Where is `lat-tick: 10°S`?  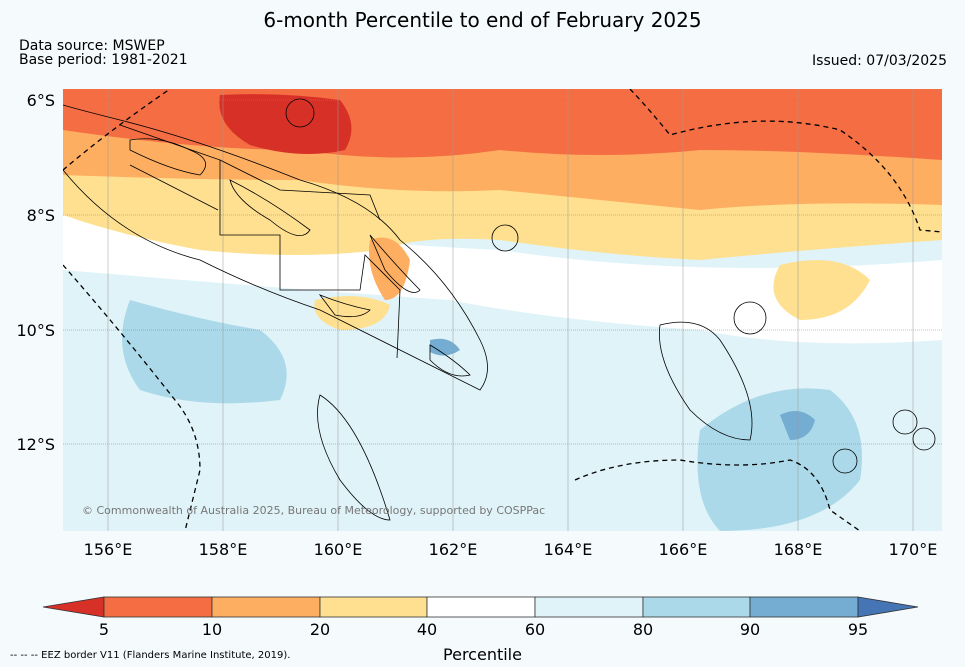 lat-tick: 10°S is located at coordinates (35, 330).